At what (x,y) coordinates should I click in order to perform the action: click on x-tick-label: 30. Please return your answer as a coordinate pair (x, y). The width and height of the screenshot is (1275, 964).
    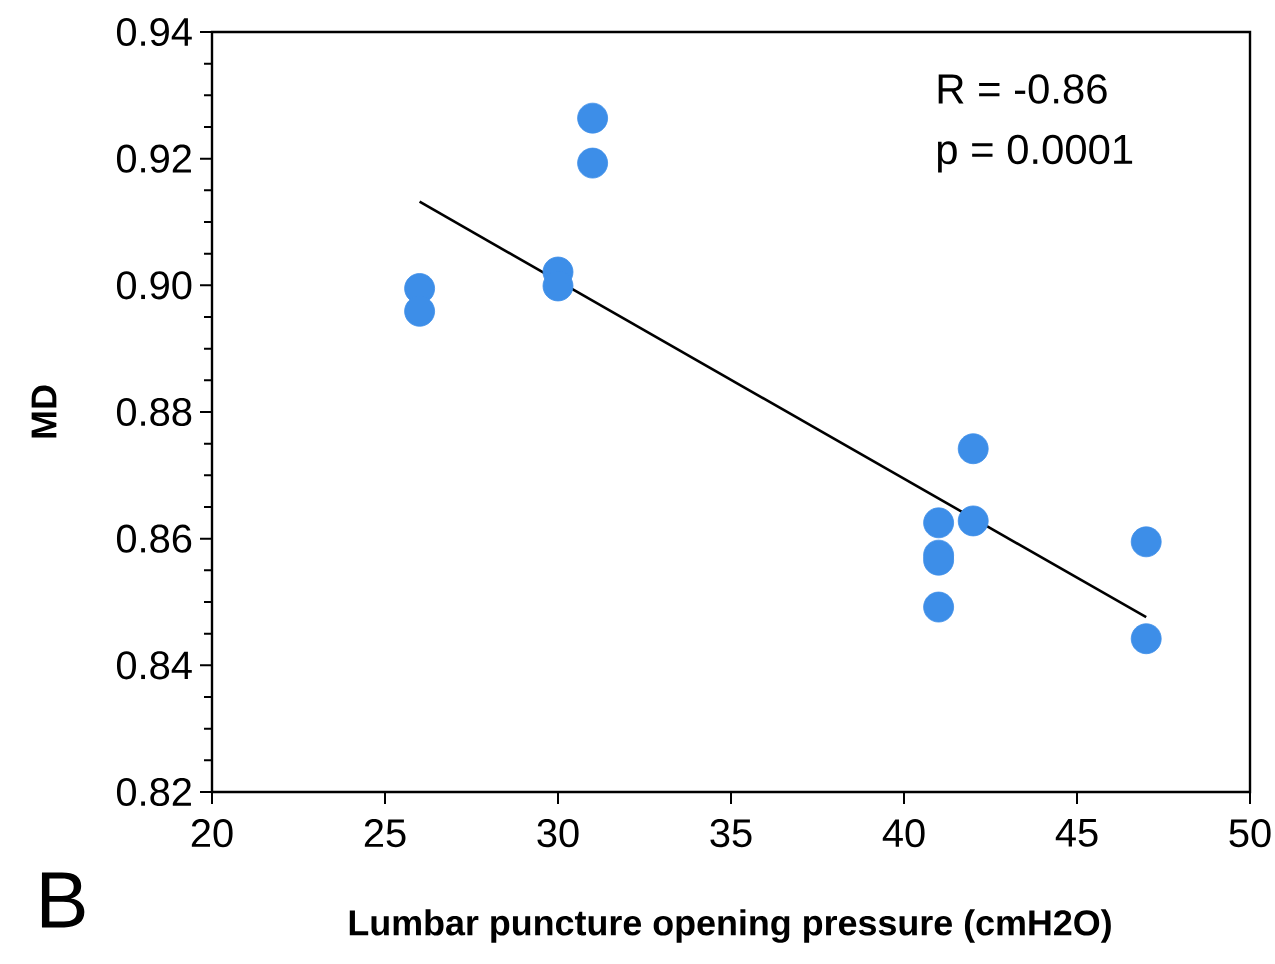
    Looking at the image, I should click on (558, 833).